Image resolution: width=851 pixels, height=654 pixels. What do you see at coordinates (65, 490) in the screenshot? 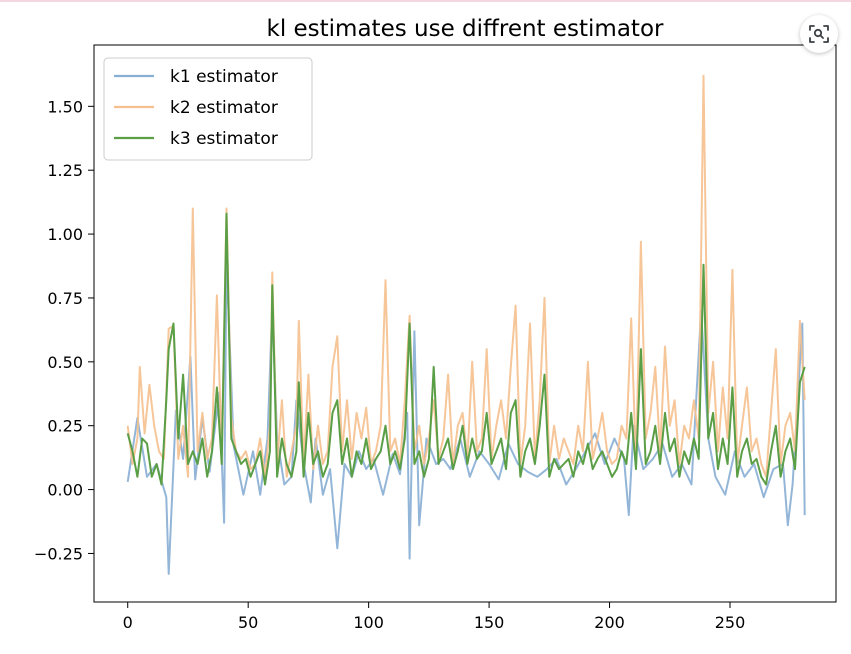
I see `y-tick-label: 0.00` at bounding box center [65, 490].